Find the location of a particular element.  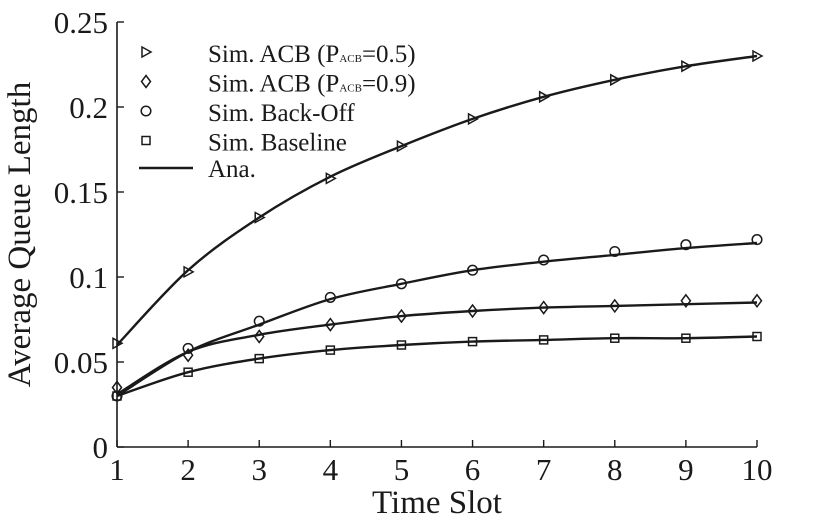

x-tick-label: 7 is located at coordinates (544, 469).